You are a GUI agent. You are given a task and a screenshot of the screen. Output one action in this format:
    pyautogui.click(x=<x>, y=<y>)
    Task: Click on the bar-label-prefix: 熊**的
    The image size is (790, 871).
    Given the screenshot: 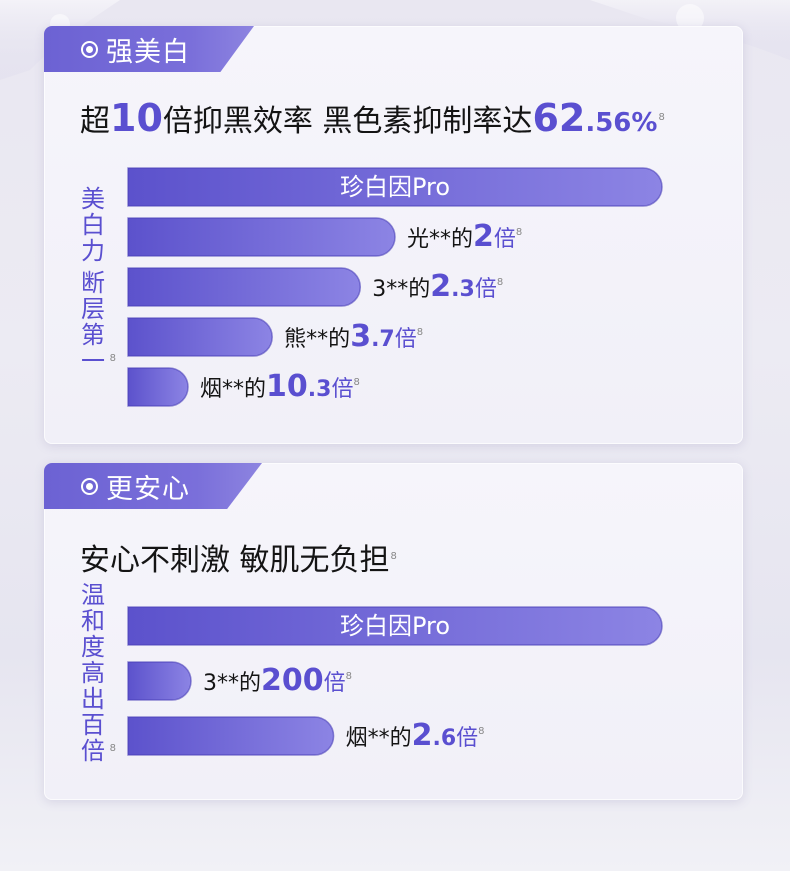 What is the action you would take?
    pyautogui.click(x=317, y=339)
    